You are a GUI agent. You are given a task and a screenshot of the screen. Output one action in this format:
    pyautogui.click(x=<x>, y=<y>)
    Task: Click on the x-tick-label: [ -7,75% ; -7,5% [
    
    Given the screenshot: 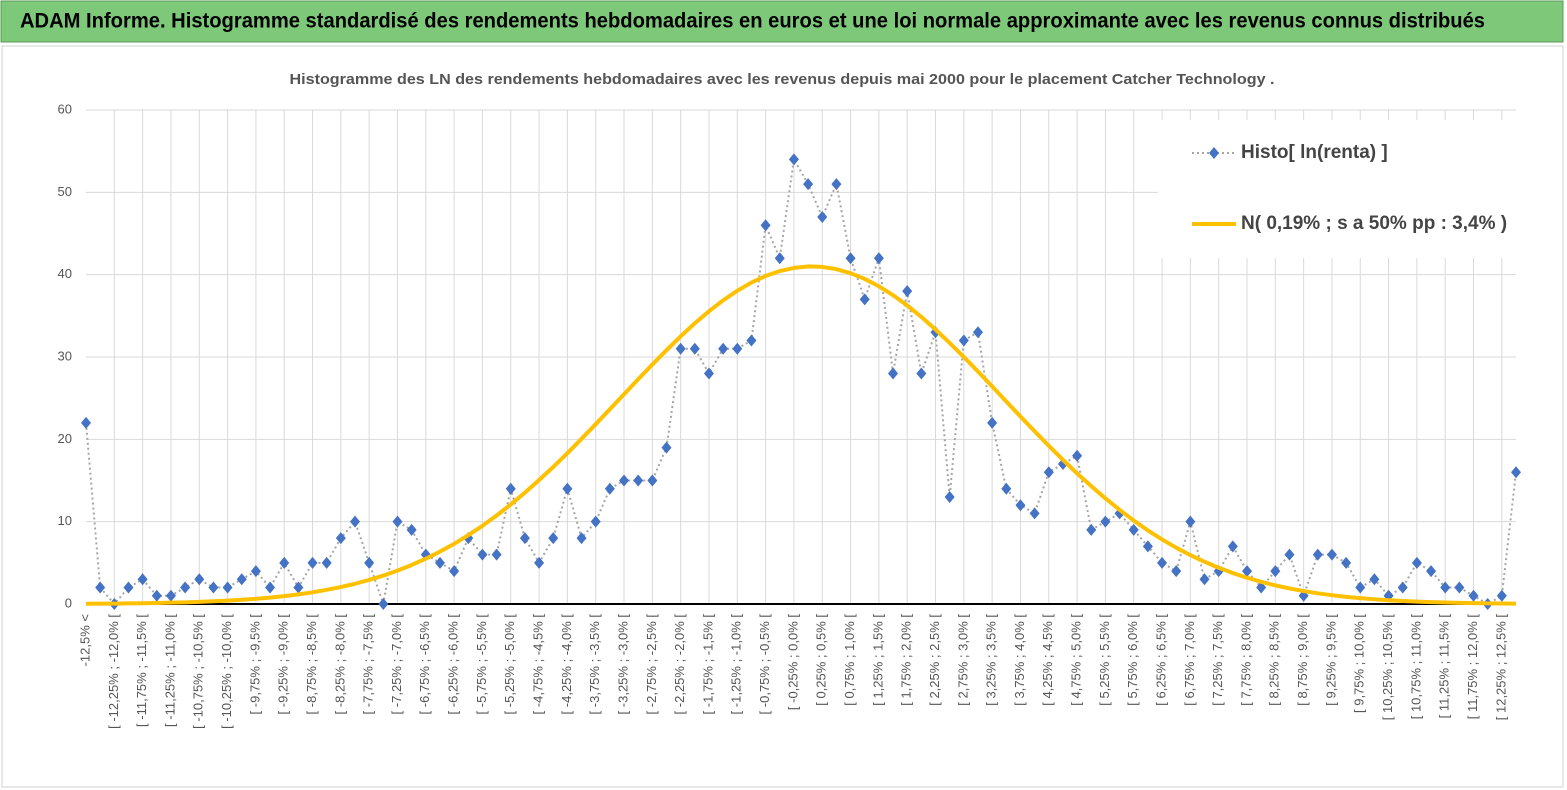 What is the action you would take?
    pyautogui.click(x=368, y=664)
    